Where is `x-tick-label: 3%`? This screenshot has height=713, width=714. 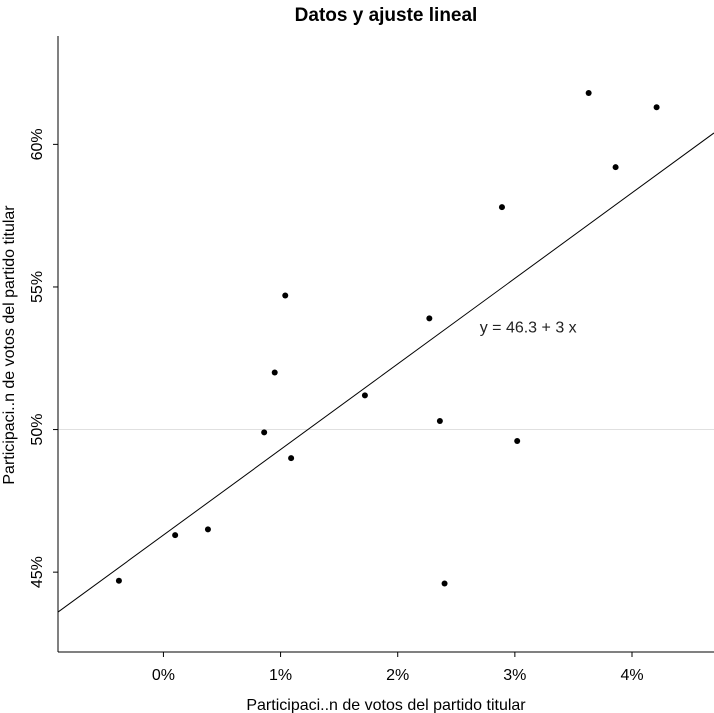
x-tick-label: 3% is located at coordinates (514, 675).